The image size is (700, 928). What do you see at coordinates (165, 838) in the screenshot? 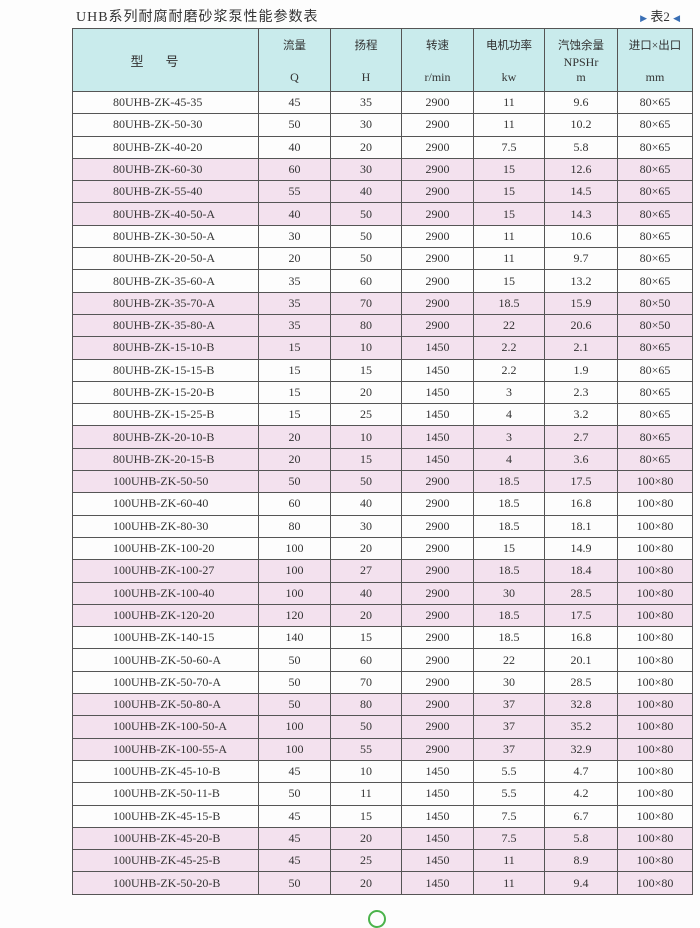
I see `model-cell: 100UHB-ZK-45-20-B` at bounding box center [165, 838].